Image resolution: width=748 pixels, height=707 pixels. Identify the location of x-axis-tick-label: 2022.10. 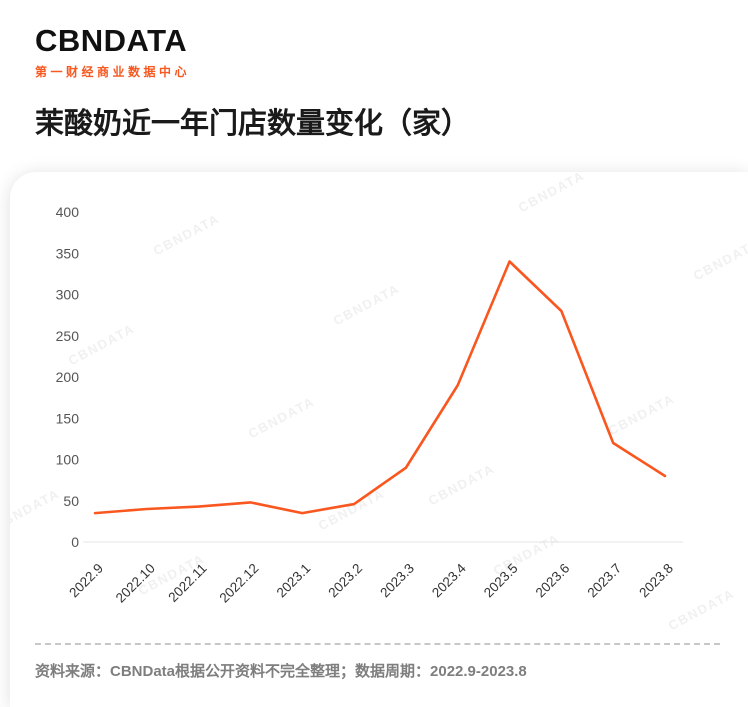
(135, 583).